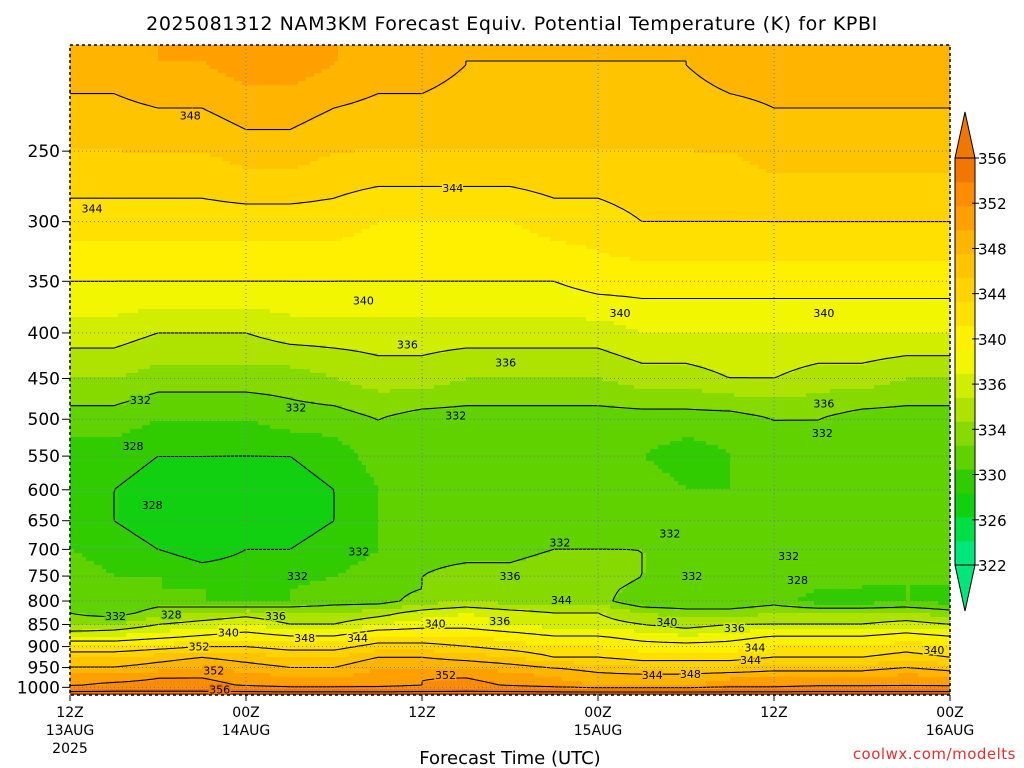 Image resolution: width=1024 pixels, height=768 pixels. Describe the element at coordinates (934, 754) in the screenshot. I see `credit-link: coolwx.com/modelts` at that location.